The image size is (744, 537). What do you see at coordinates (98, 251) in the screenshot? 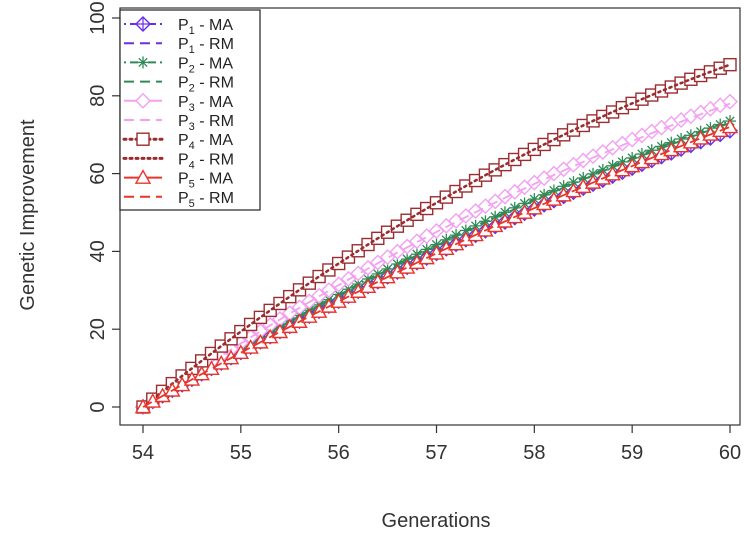
I see `y-tick-label: 40` at bounding box center [98, 251].